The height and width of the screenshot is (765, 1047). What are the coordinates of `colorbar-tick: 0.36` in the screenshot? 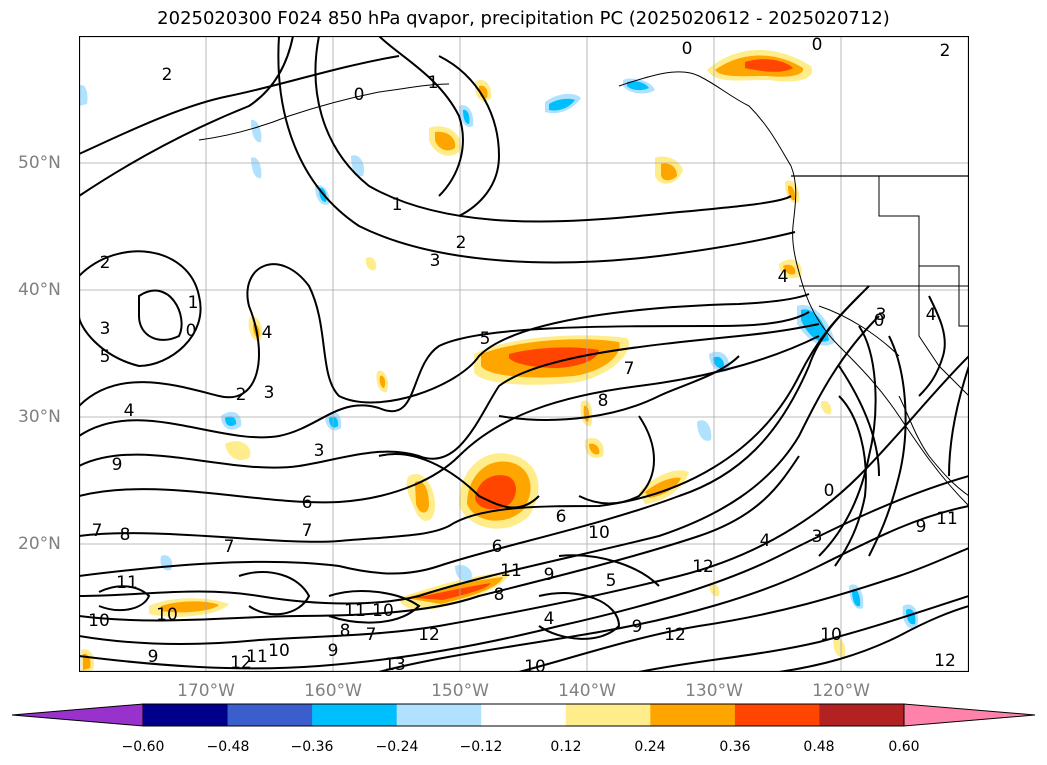 It's located at (735, 747).